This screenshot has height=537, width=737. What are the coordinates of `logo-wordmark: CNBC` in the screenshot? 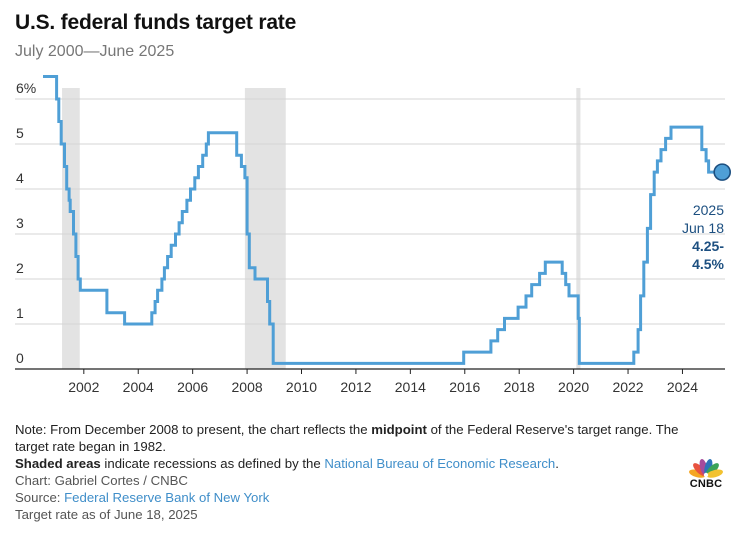 It's located at (706, 484).